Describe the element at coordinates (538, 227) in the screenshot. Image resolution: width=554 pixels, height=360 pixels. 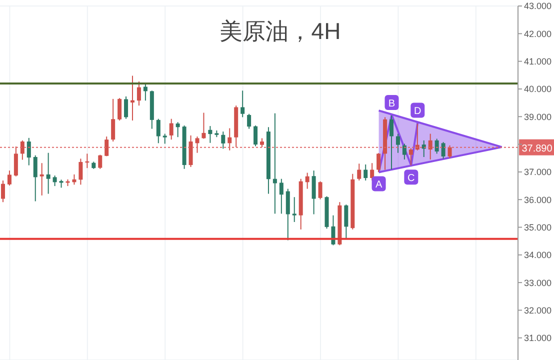
I see `y-tick-label: 35.000` at that location.